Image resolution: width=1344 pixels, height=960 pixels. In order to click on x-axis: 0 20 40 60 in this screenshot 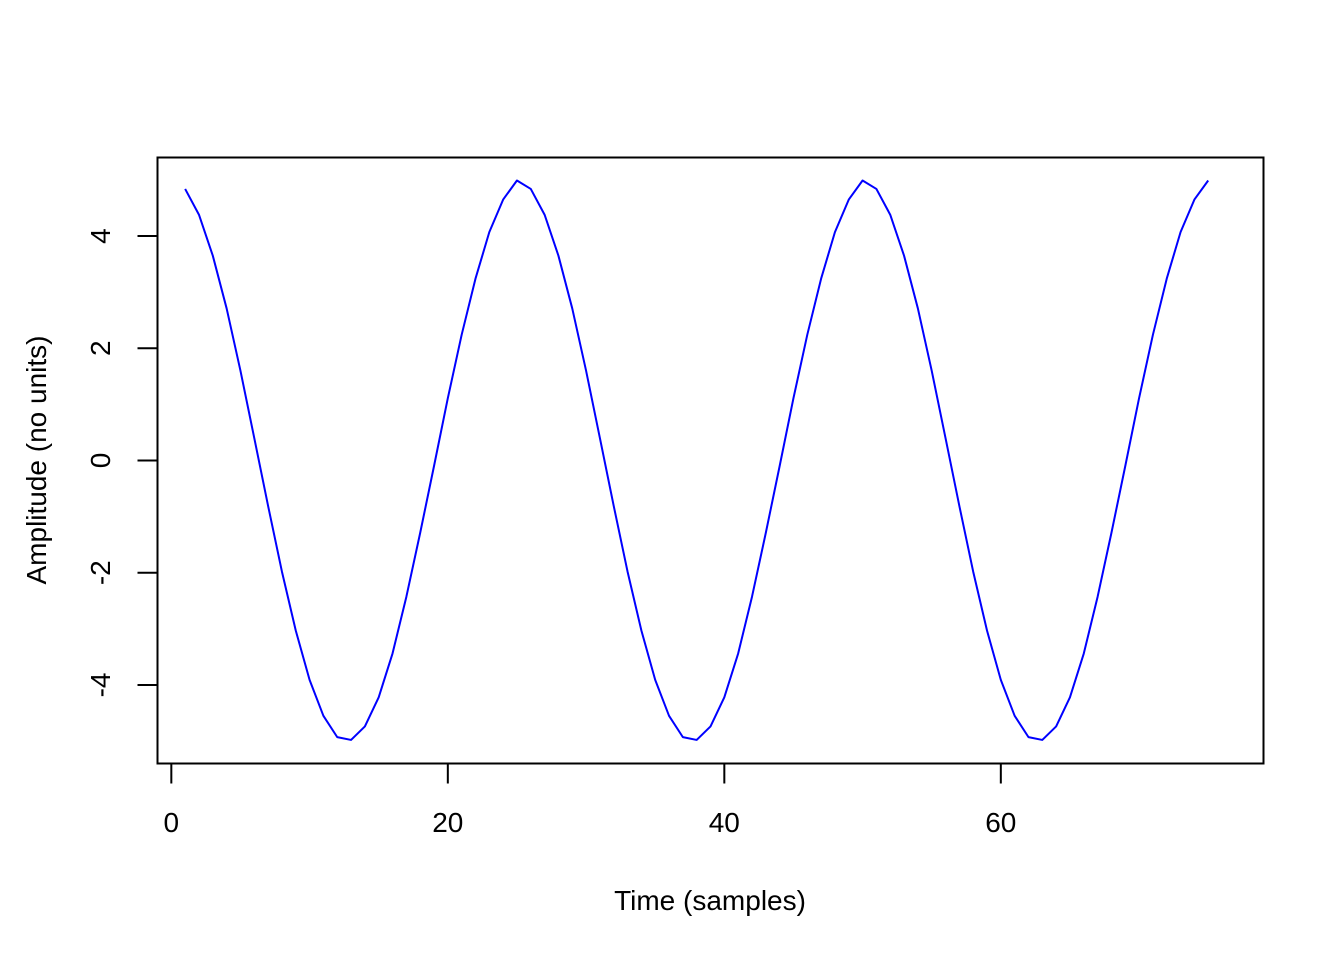, I will do `click(590, 800)`.